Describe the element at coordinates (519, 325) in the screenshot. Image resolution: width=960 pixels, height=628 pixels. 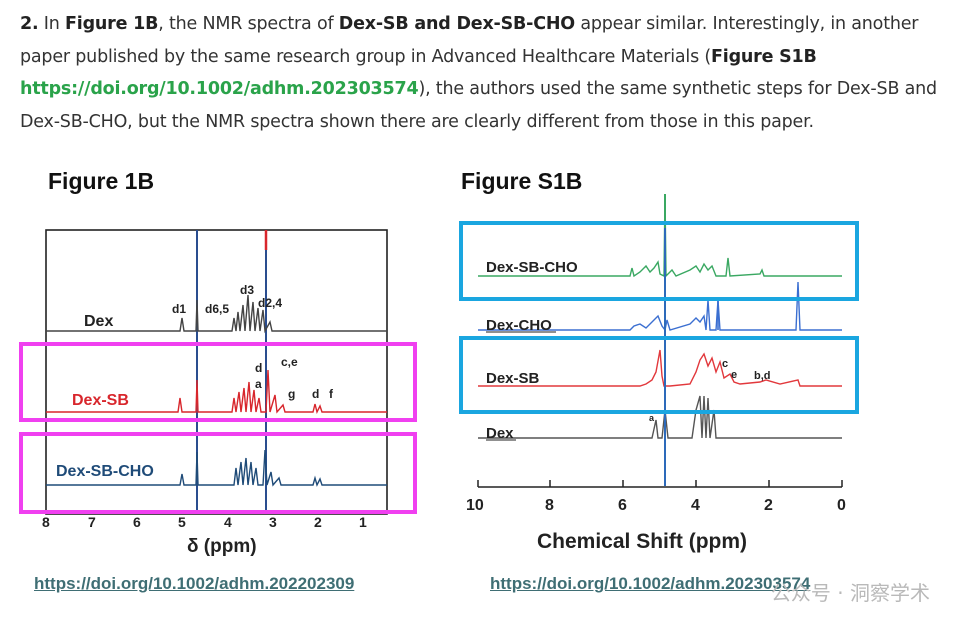
I see `label-dex-cho-right: Dex-CHO` at that location.